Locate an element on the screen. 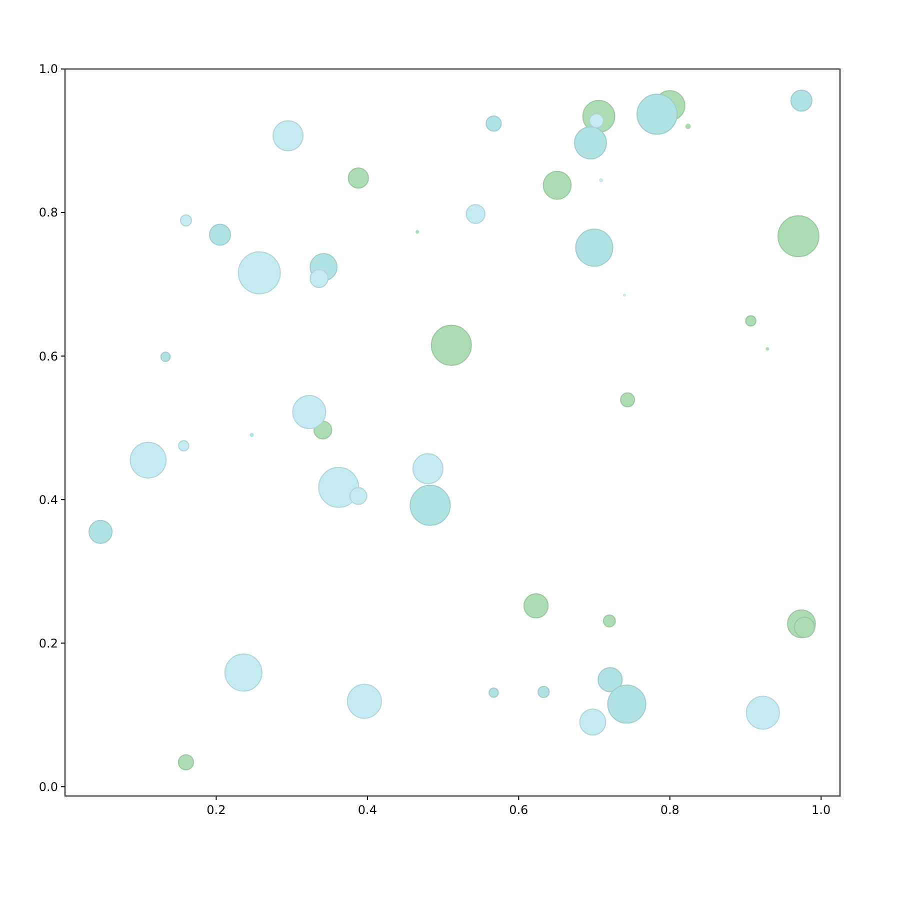 The image size is (900, 900). x-tick-label: 0.8 is located at coordinates (670, 810).